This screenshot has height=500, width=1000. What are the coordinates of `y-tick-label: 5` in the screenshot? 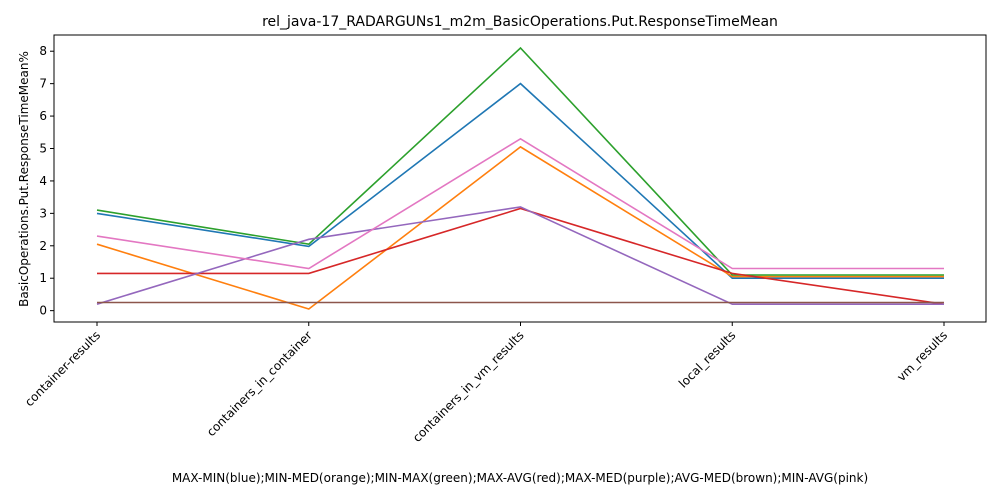 It's located at (43, 149).